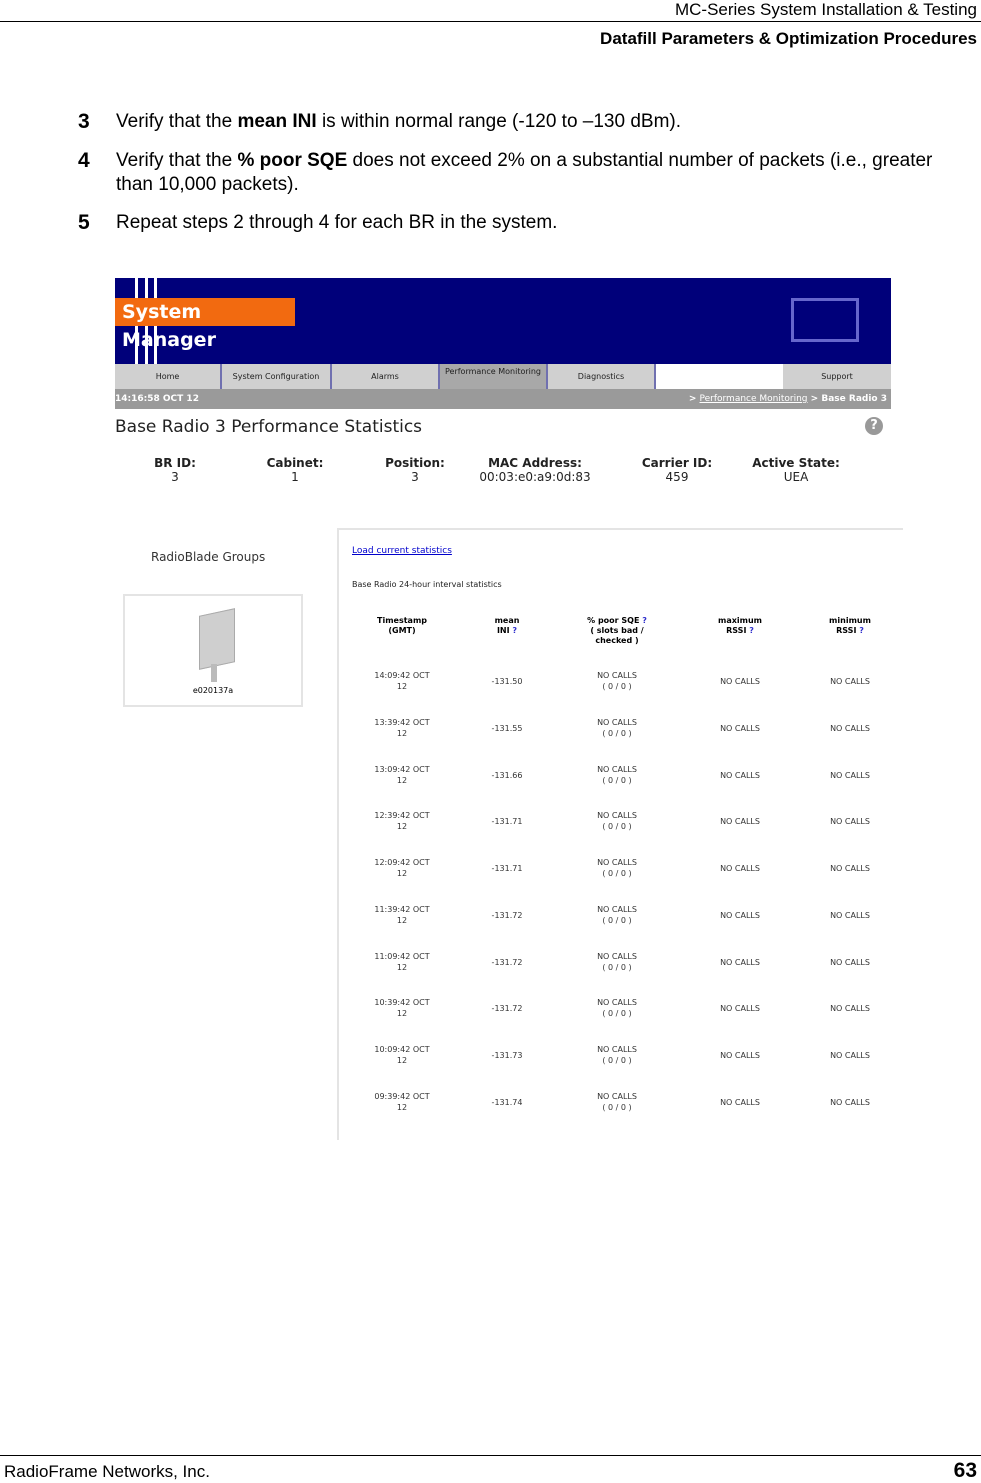 Image resolution: width=981 pixels, height=1483 pixels. What do you see at coordinates (214, 673) in the screenshot?
I see `radioblade-pole` at bounding box center [214, 673].